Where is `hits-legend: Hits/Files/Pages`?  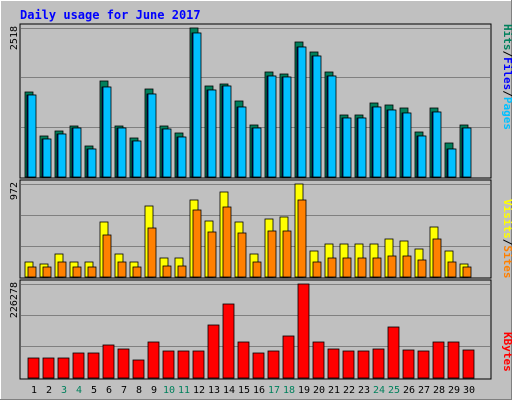 hits-legend: Hits/Files/Pages is located at coordinates (506, 77).